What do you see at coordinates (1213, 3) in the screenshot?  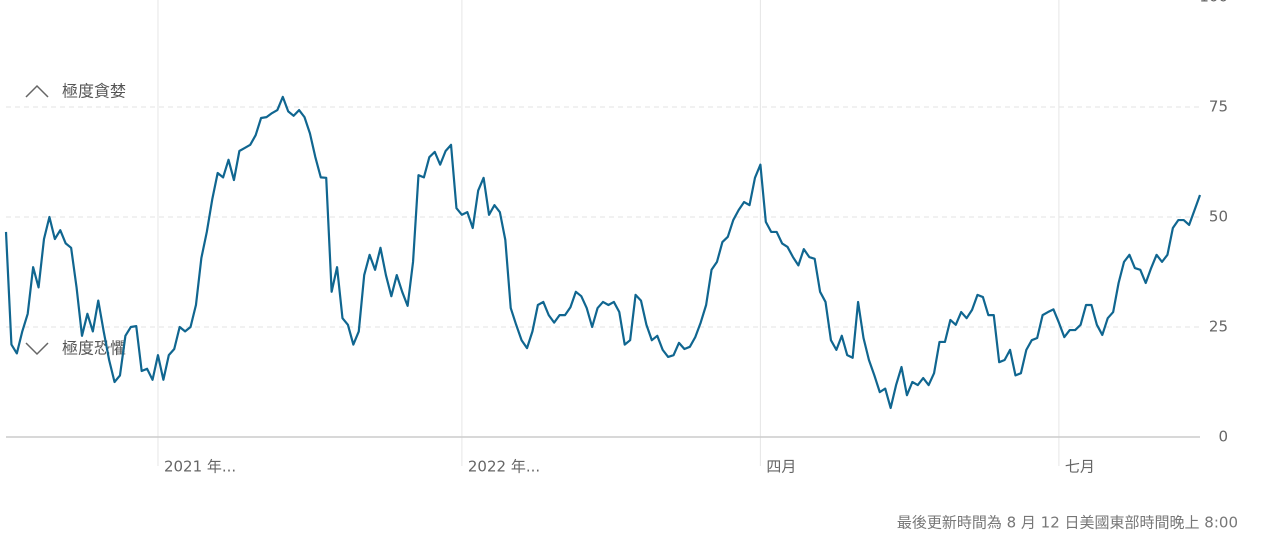 I see `y-tick-label: 100` at bounding box center [1213, 3].